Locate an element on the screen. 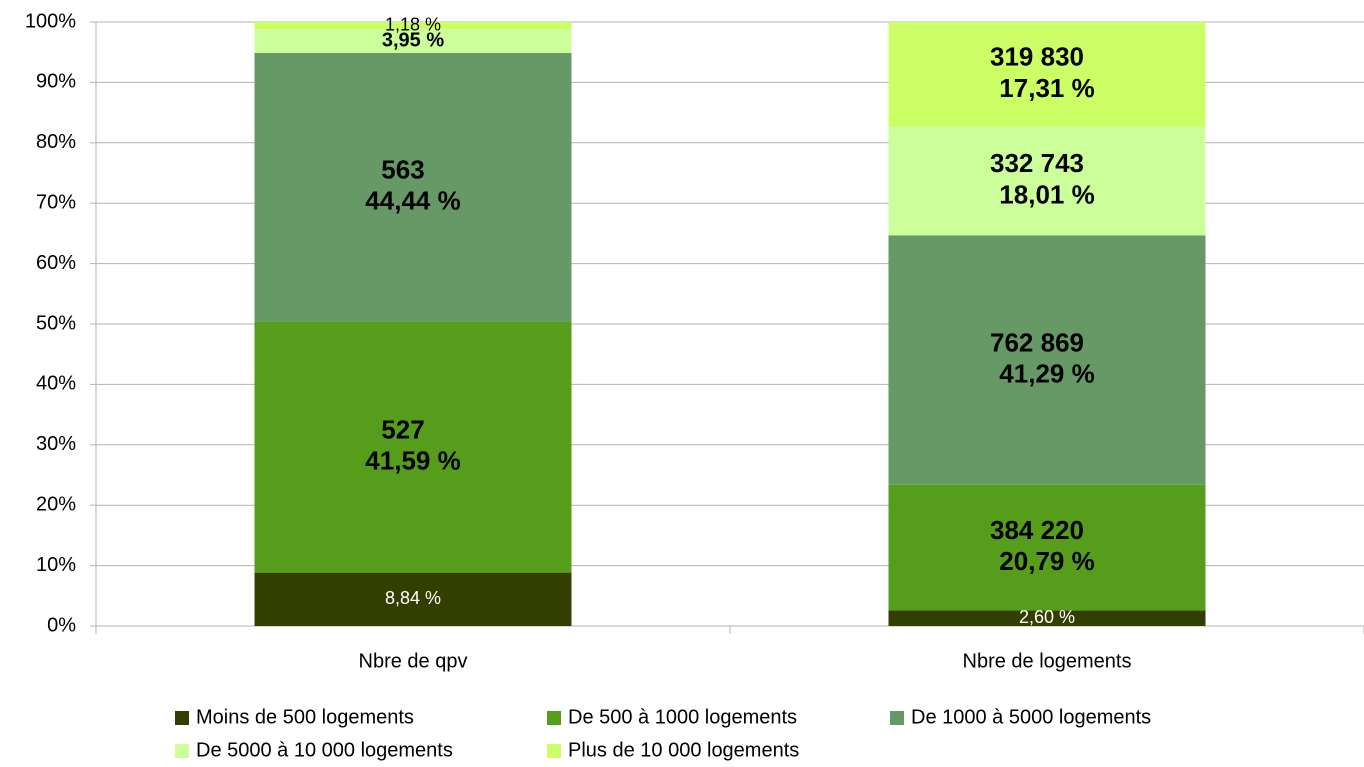 This screenshot has width=1364, height=767. data-label-count: 384 220 is located at coordinates (1037, 530).